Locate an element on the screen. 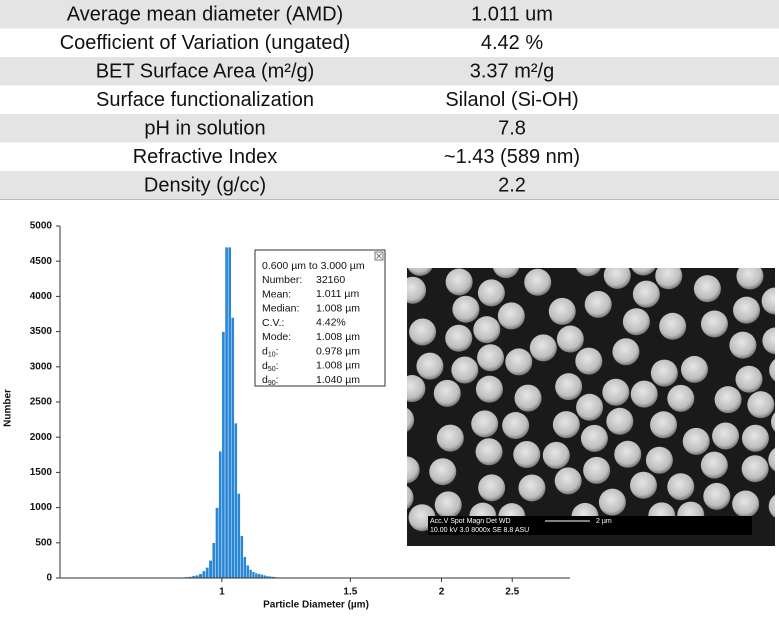 The width and height of the screenshot is (779, 622). stat-label-sub: 90 is located at coordinates (272, 383).